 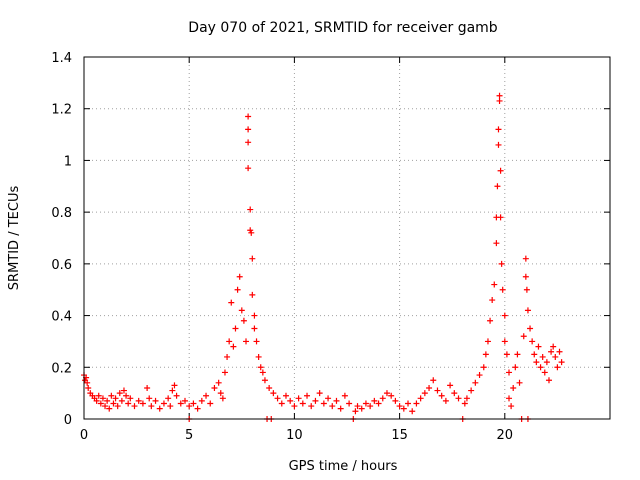 What do you see at coordinates (189, 435) in the screenshot?
I see `x-tick-label: 5` at bounding box center [189, 435].